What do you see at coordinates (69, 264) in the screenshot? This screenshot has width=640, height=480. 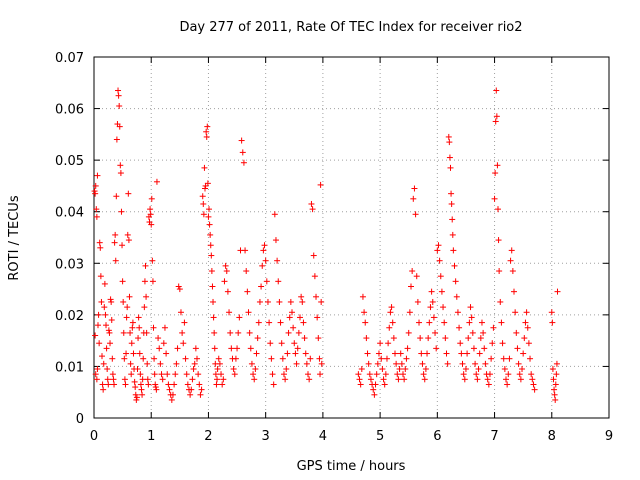 I see `y-tick-label: 0.03` at bounding box center [69, 264].